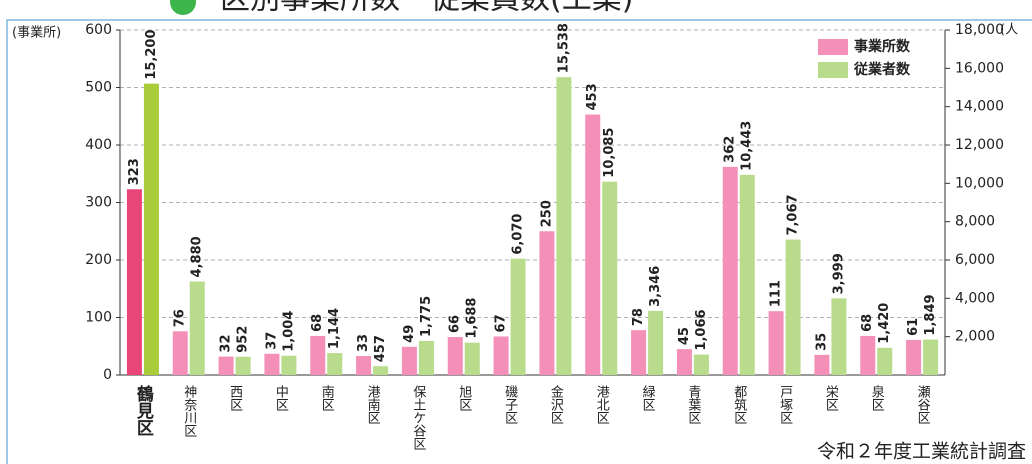 The width and height of the screenshot is (1032, 464). I want to click on data-label: 32, so click(226, 344).